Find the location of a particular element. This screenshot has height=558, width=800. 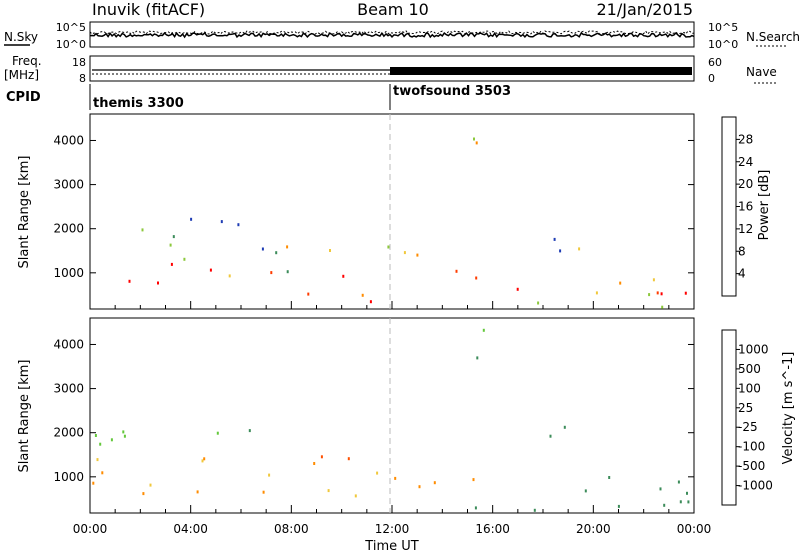

colorbar-tick-label: 500 is located at coordinates (749, 369).